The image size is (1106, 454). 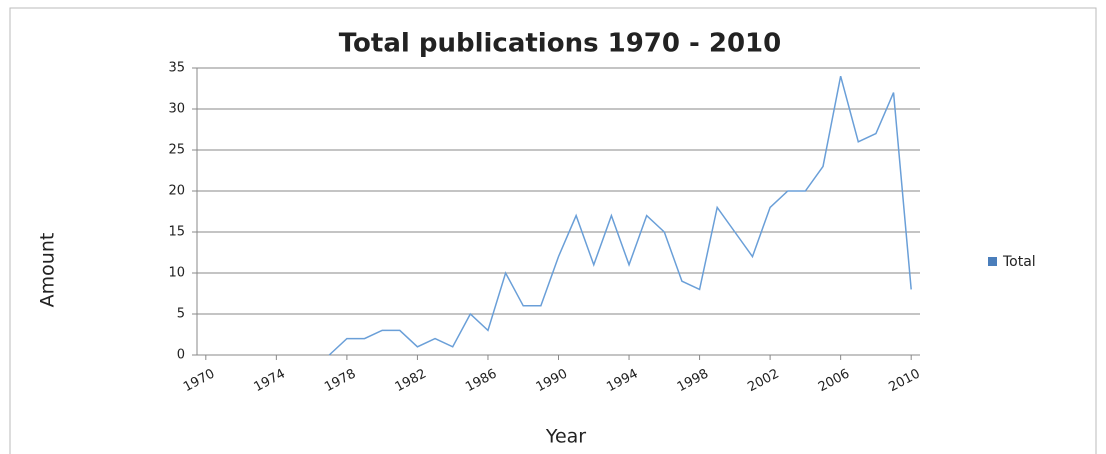 I want to click on x-tick-label: 2006, so click(x=834, y=380).